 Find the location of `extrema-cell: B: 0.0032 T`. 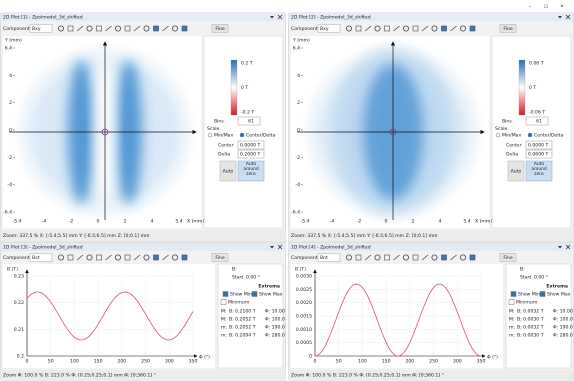

extrema-cell: B: 0.0032 T is located at coordinates (530, 312).